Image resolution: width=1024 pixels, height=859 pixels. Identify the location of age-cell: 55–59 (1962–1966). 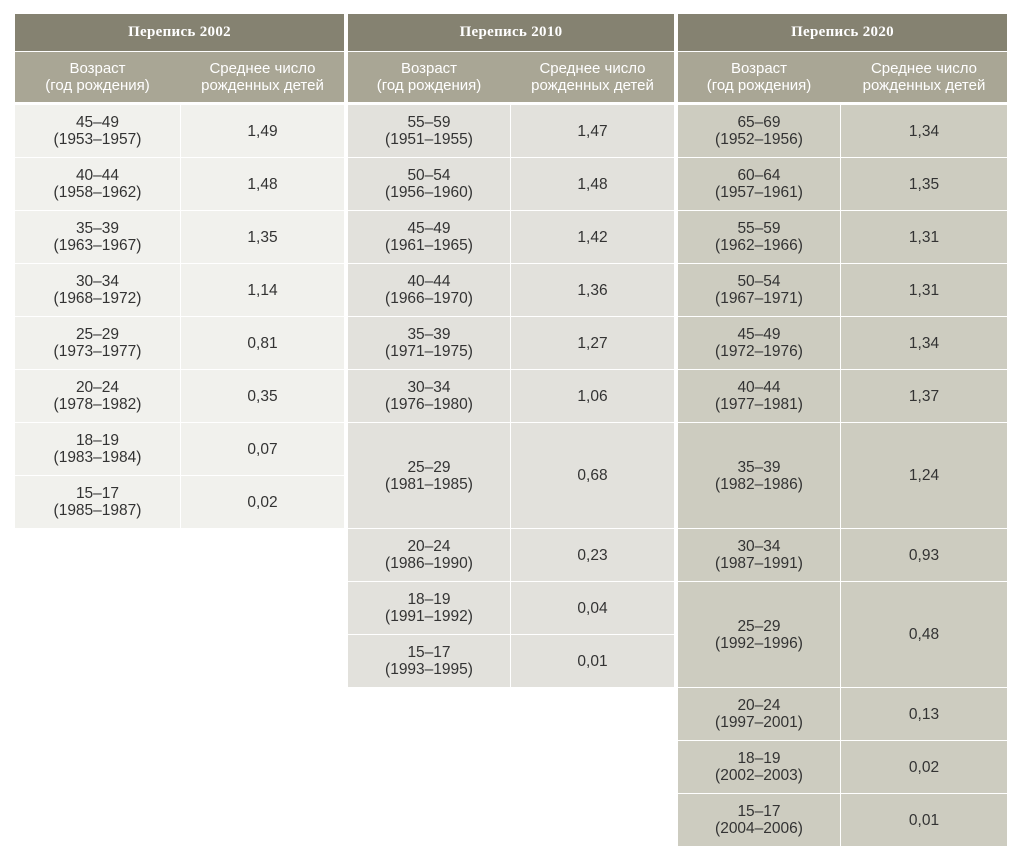
(759, 237).